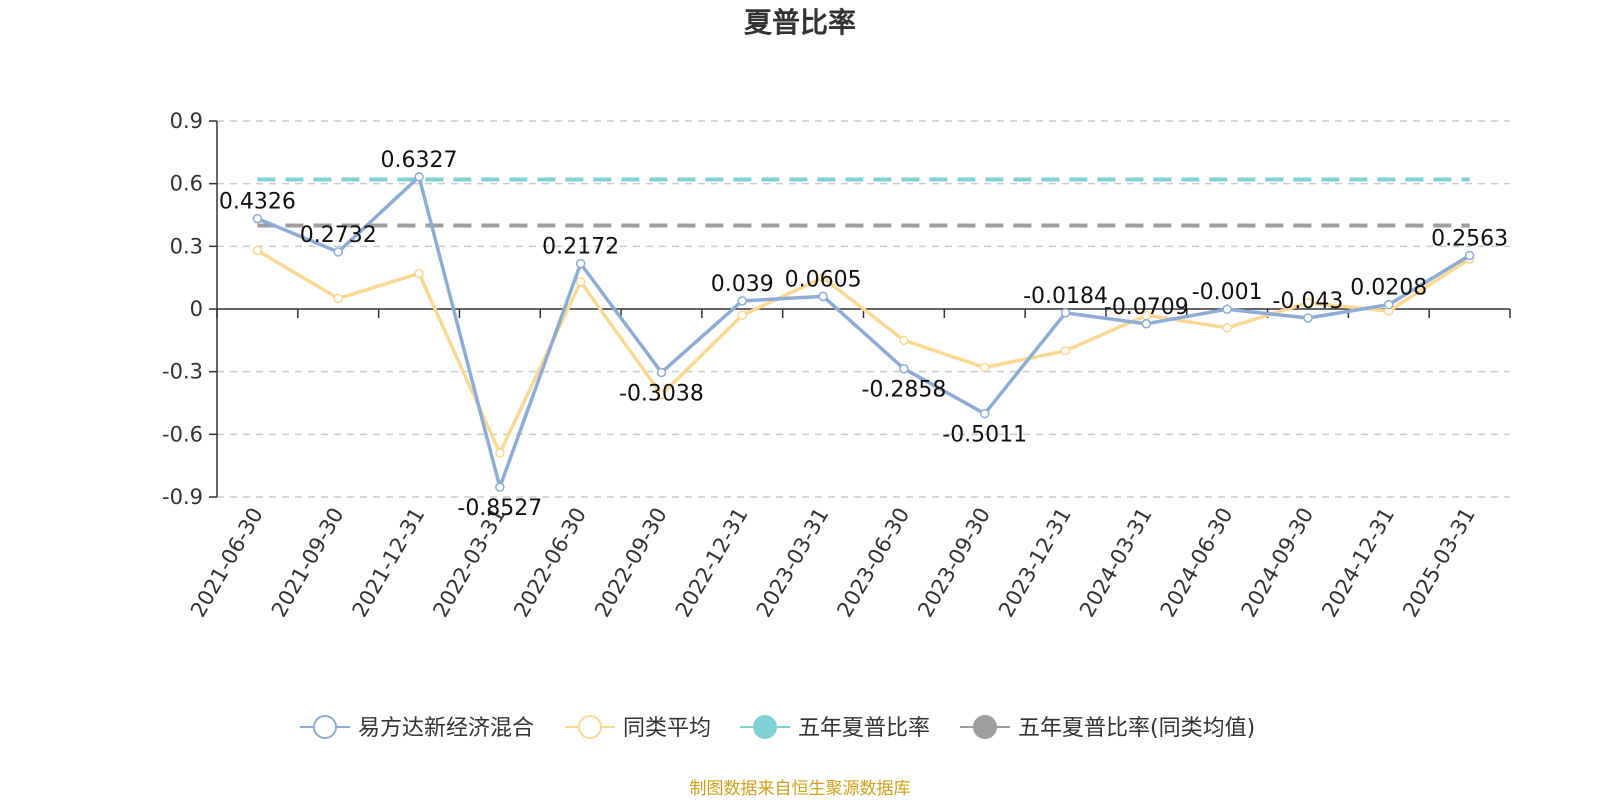 The width and height of the screenshot is (1600, 800). Describe the element at coordinates (182, 434) in the screenshot. I see `y-tick-label: -0.6` at that location.